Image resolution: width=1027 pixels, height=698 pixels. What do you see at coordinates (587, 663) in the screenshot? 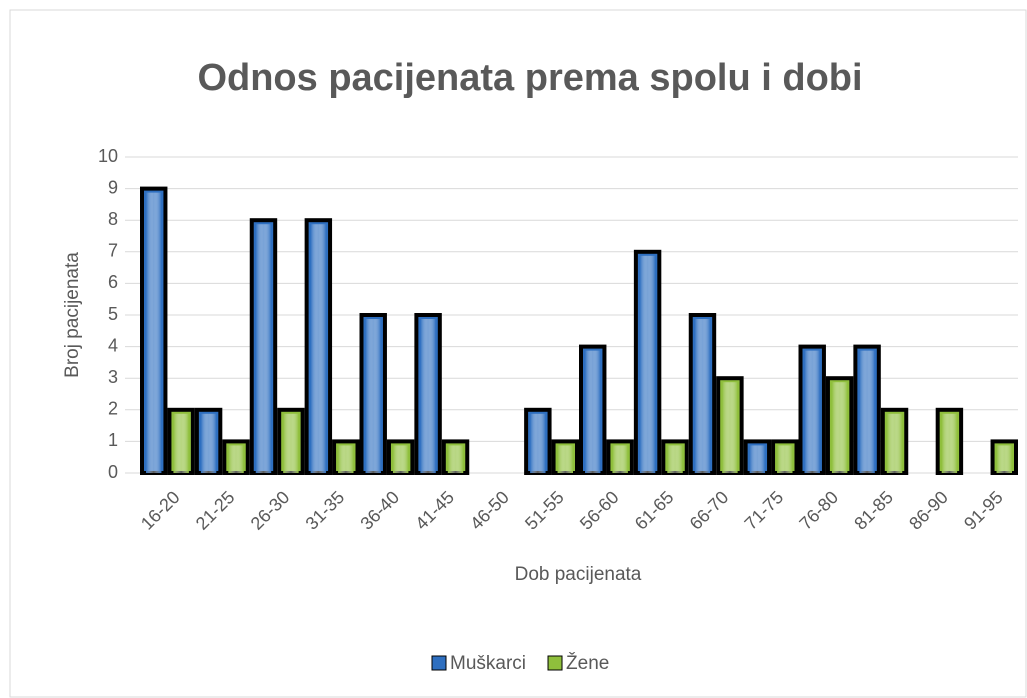
I see `legend-label: Žene` at bounding box center [587, 663].